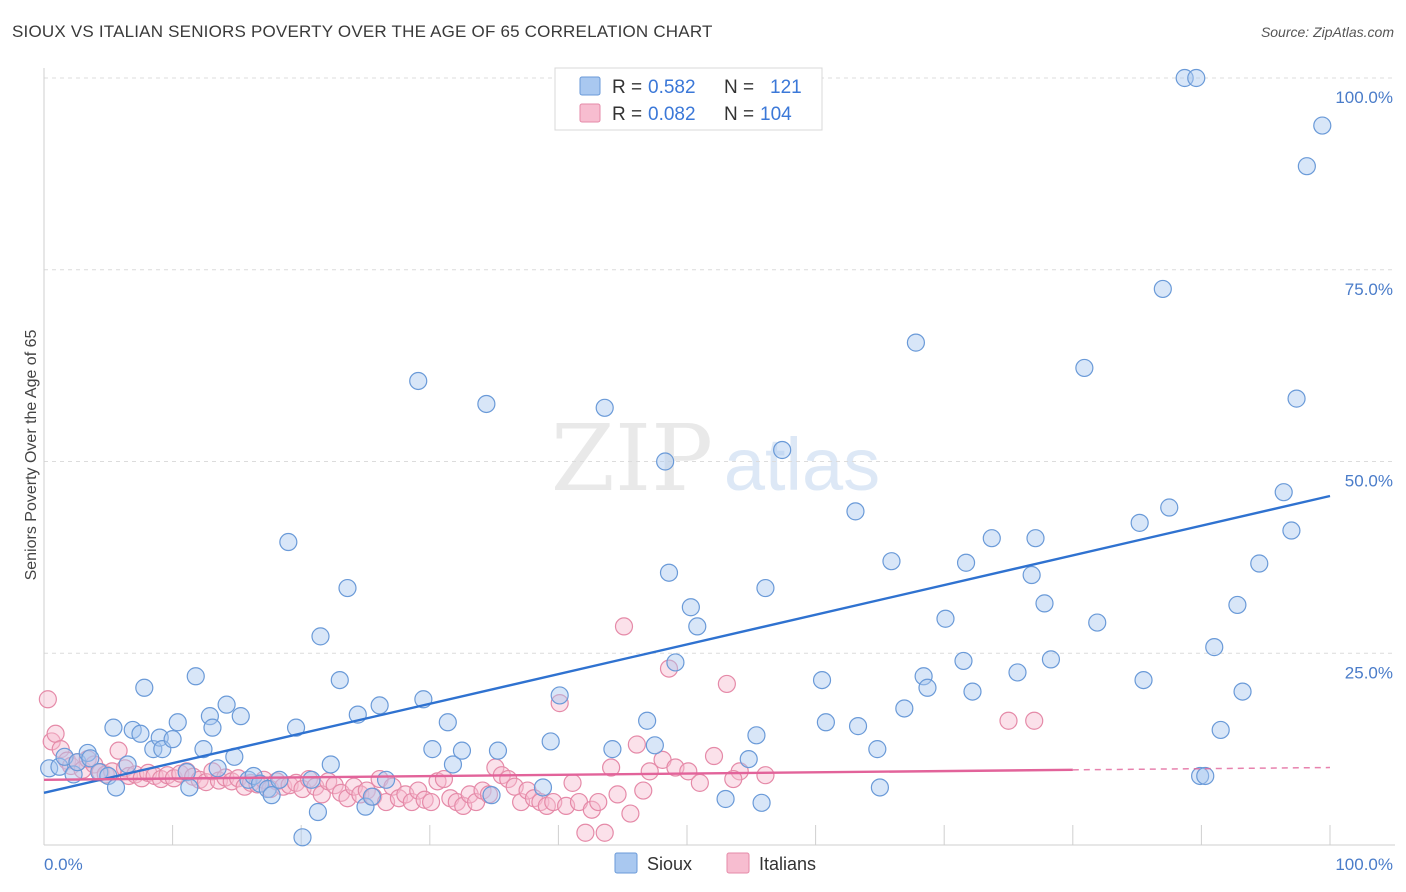 Image resolution: width=1406 pixels, height=892 pixels. Describe the element at coordinates (558, 775) in the screenshot. I see `italians-trend-line` at that location.